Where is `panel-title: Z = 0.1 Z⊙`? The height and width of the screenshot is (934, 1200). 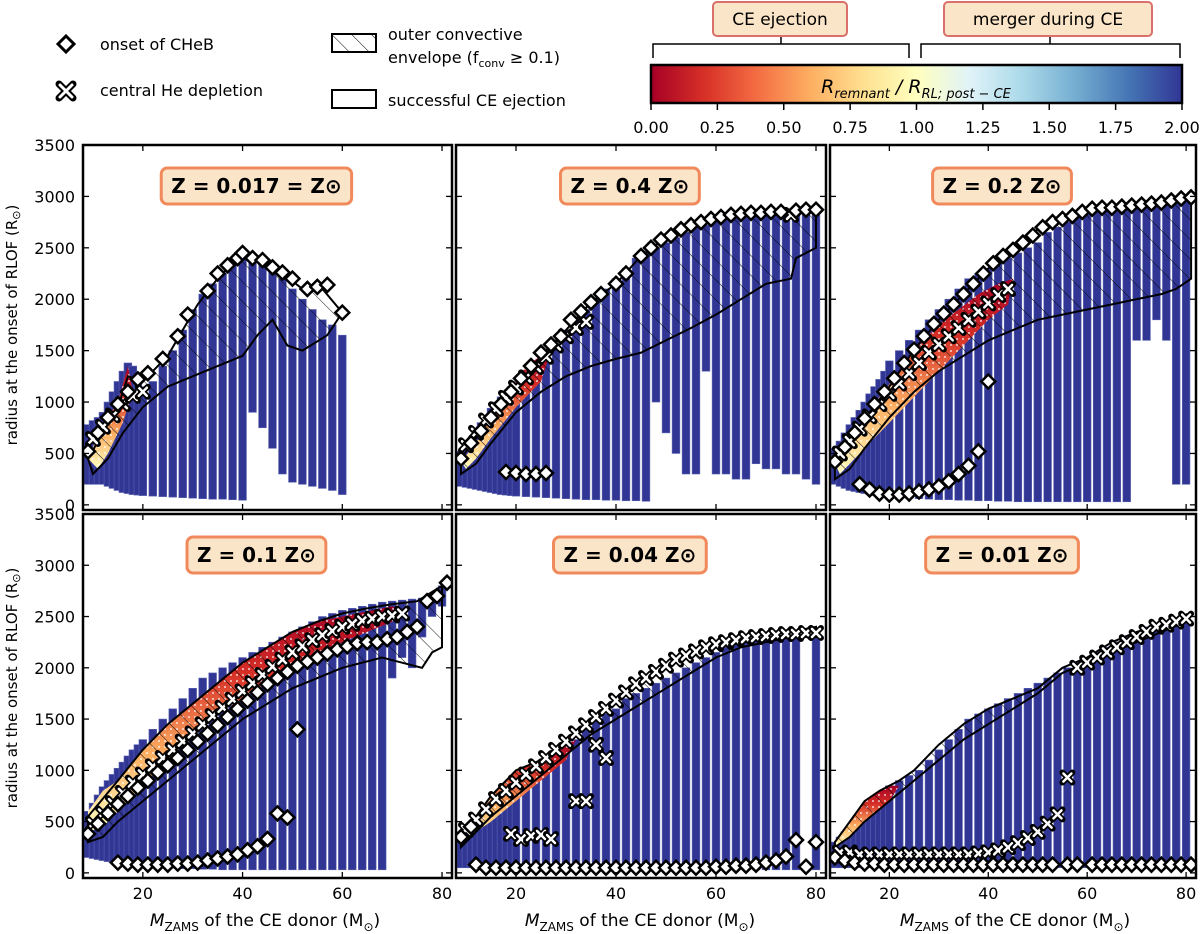 panel-title: Z = 0.1 Z⊙ is located at coordinates (256, 555).